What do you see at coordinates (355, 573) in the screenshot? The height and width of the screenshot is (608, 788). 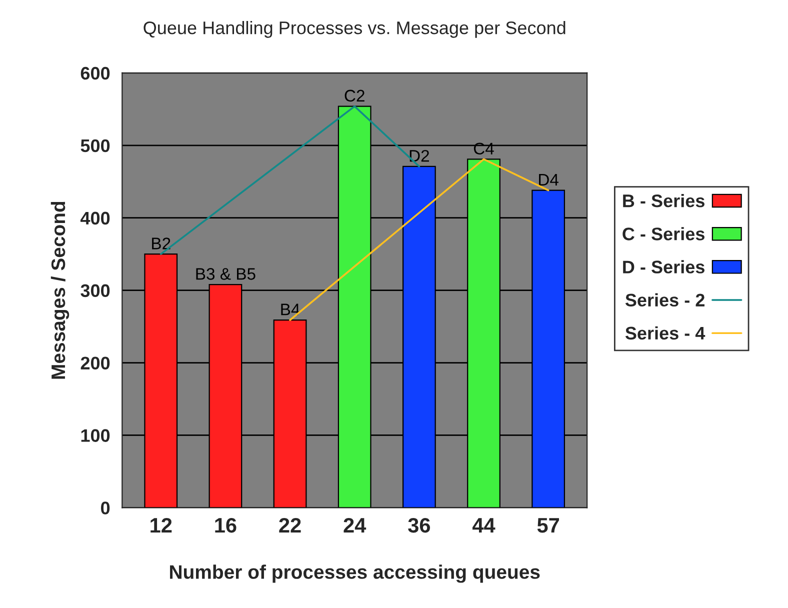 I see `x-axis-title: Number of processes accessing queues` at bounding box center [355, 573].